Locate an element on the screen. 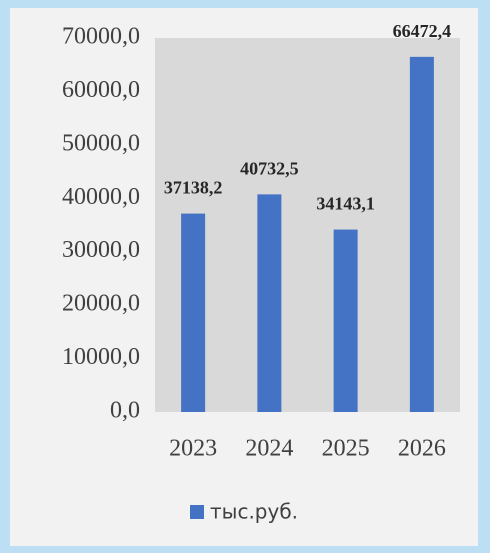 Image resolution: width=490 pixels, height=553 pixels. y-tick-label: 50000,0 is located at coordinates (101, 143).